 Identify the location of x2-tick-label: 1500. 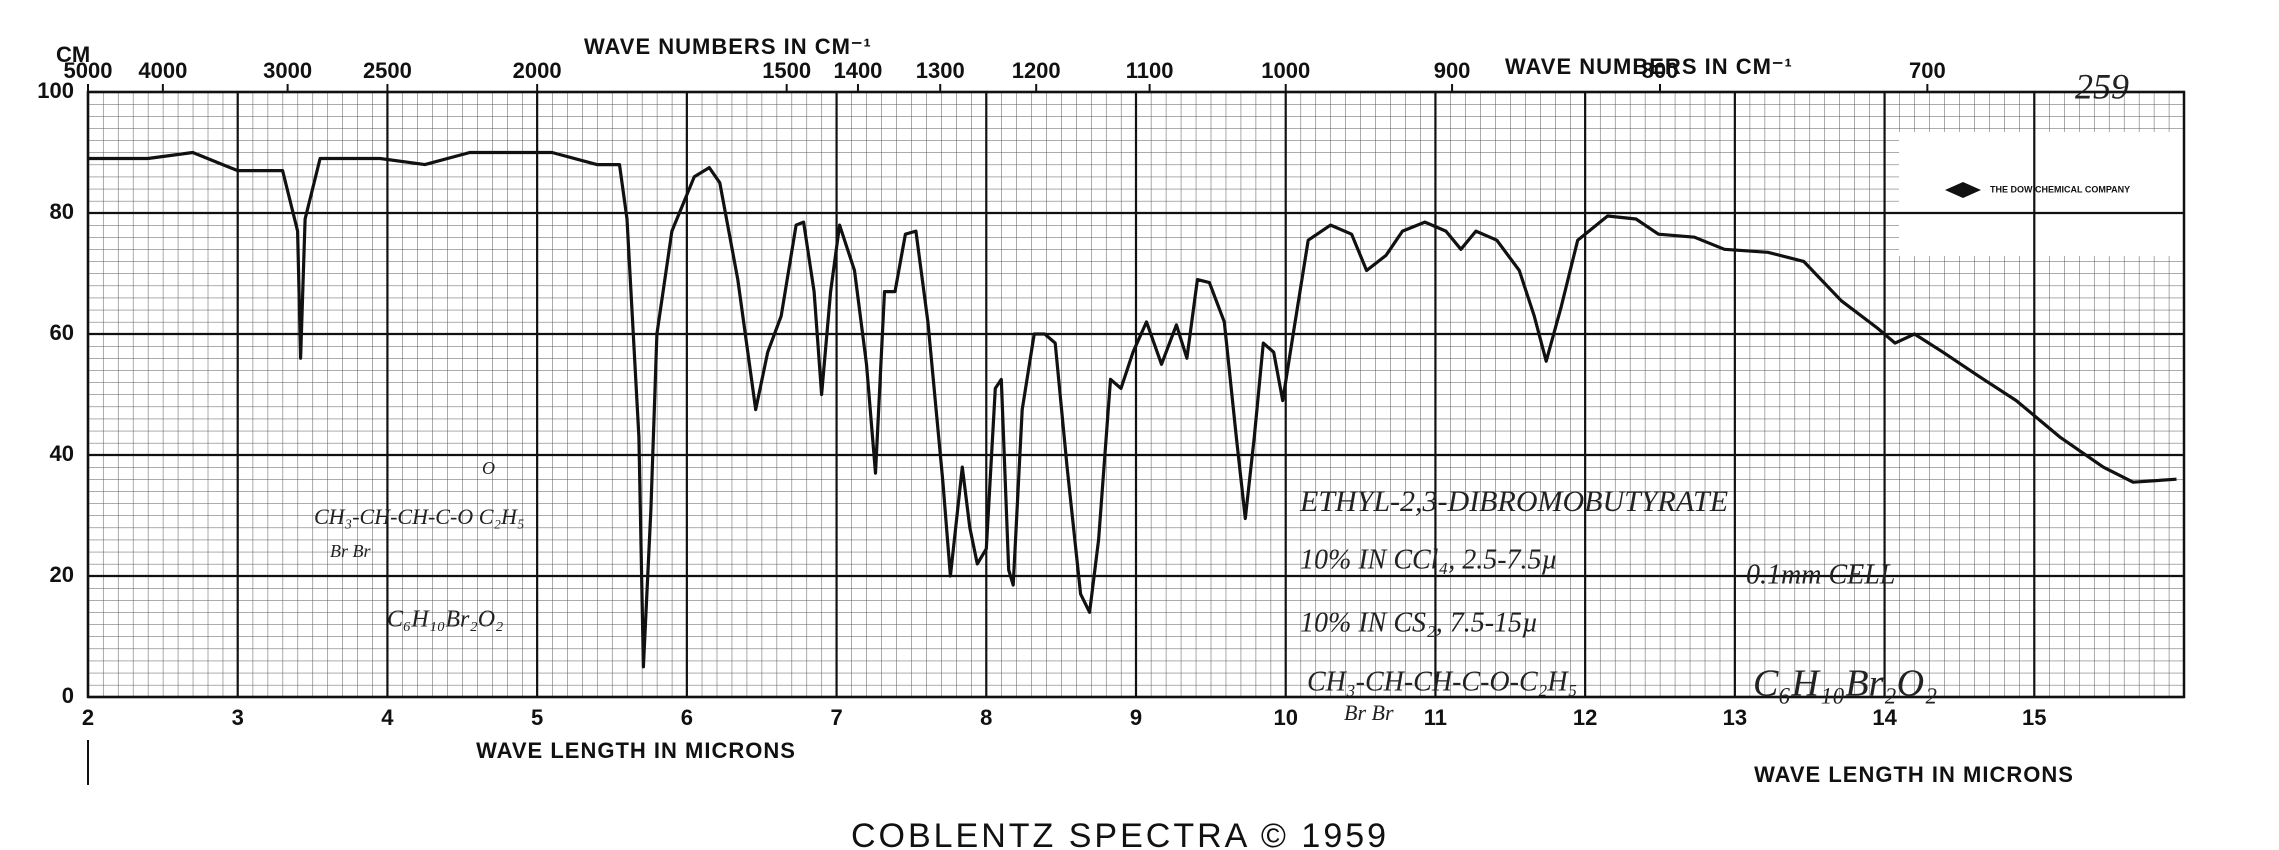
(786, 70).